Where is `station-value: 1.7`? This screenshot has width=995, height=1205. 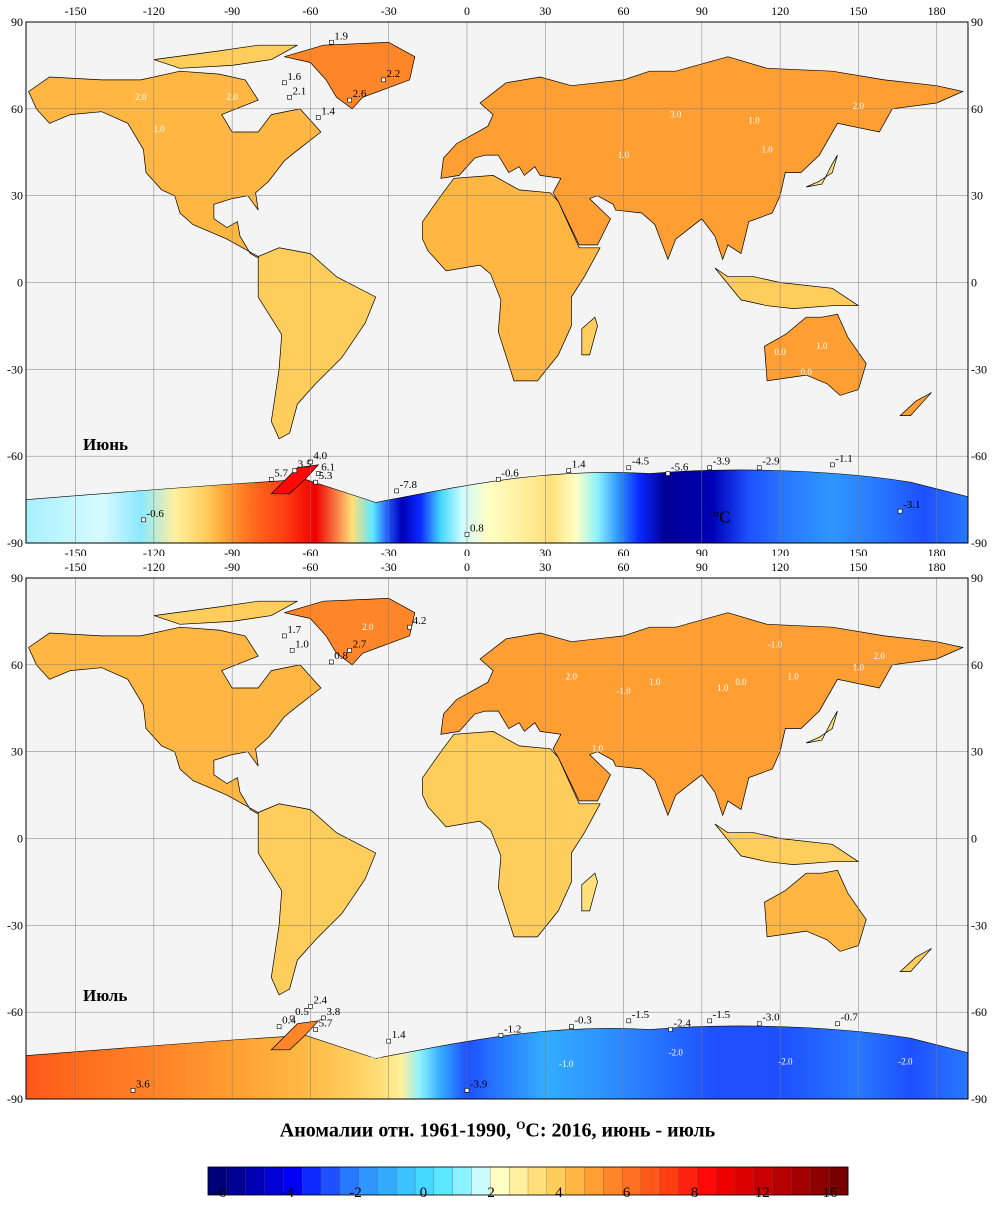
station-value: 1.7 is located at coordinates (294, 630).